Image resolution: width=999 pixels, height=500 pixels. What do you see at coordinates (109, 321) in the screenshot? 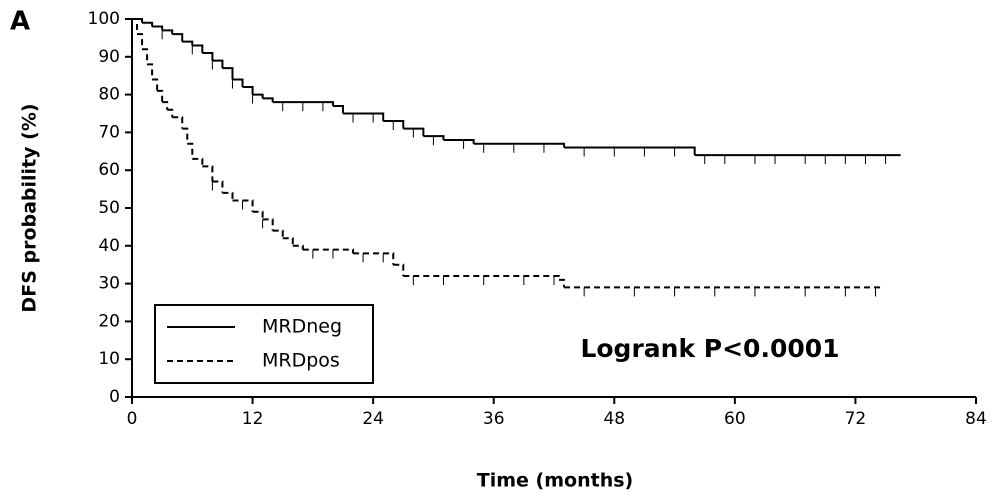
I see `y-tick-label: 20` at bounding box center [109, 321].